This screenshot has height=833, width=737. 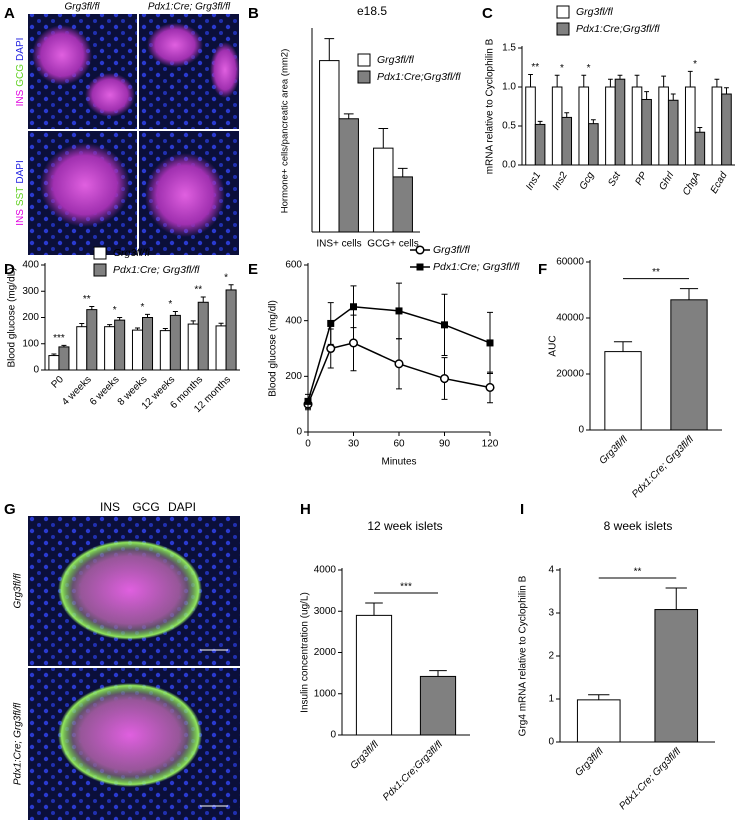 I want to click on significance: ***, so click(x=59, y=338).